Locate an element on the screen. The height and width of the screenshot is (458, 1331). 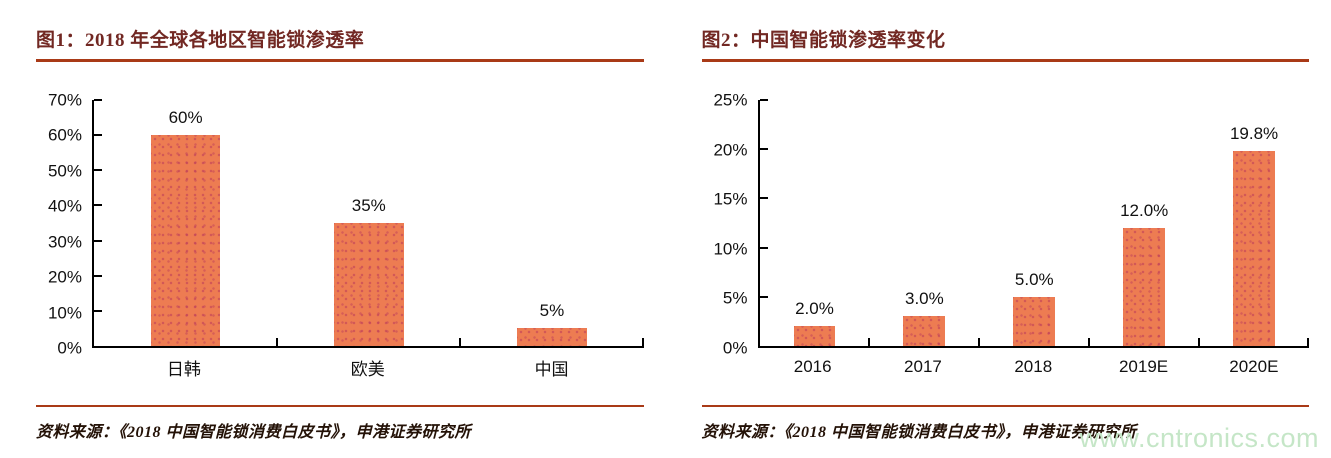
bar-slot: 35% is located at coordinates (368, 223).